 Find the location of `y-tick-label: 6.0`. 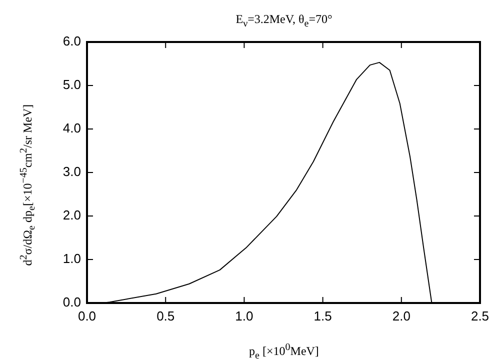

y-tick-label: 6.0 is located at coordinates (71, 41).